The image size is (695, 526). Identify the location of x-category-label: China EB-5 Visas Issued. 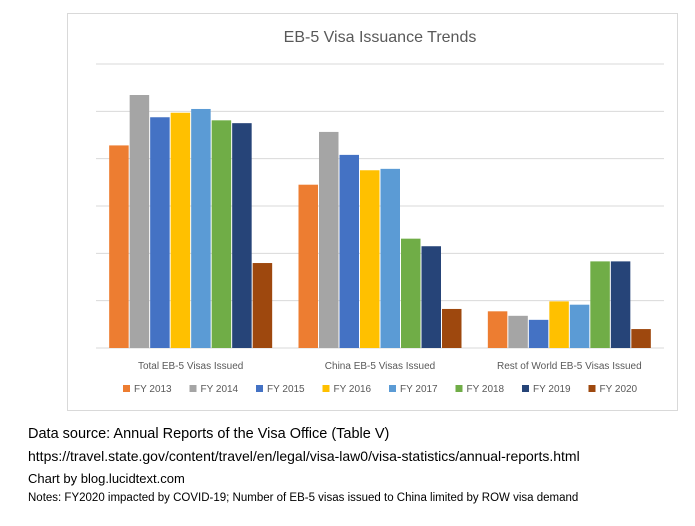
(380, 366).